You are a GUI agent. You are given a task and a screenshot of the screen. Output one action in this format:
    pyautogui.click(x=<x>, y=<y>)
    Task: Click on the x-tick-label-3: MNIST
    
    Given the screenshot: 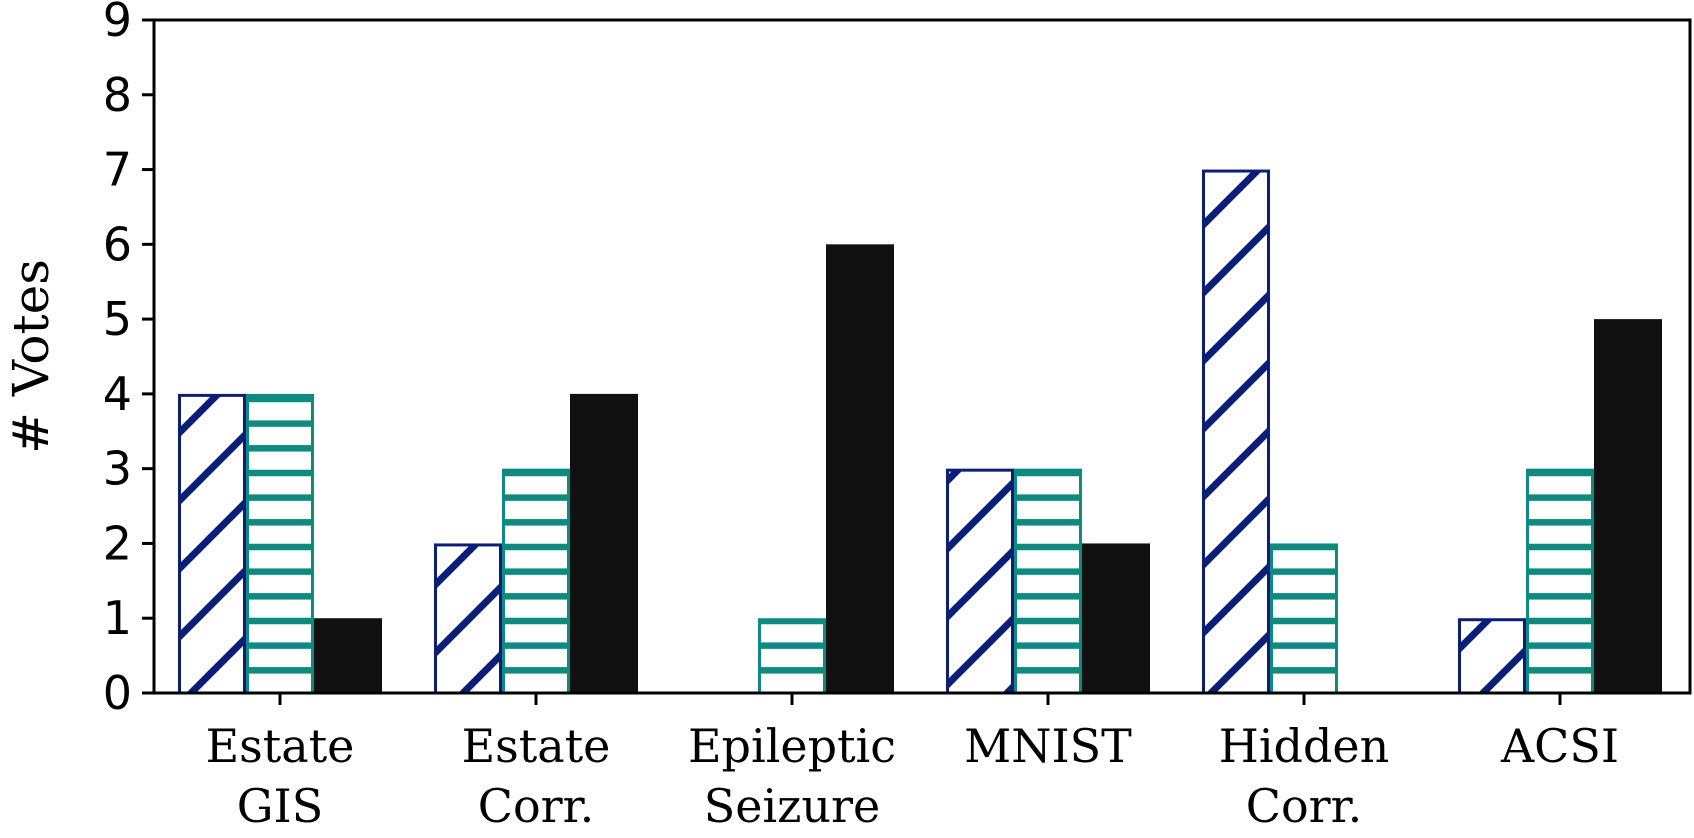 What is the action you would take?
    pyautogui.click(x=1048, y=746)
    